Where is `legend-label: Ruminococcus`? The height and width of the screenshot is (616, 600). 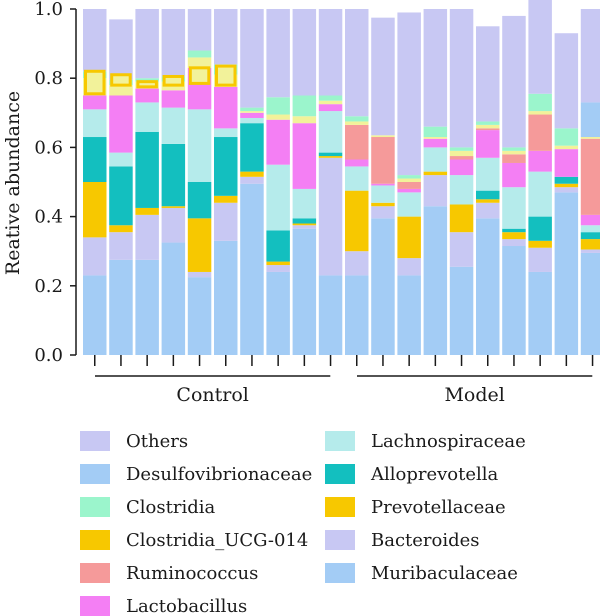 legend-label: Ruminococcus is located at coordinates (192, 573).